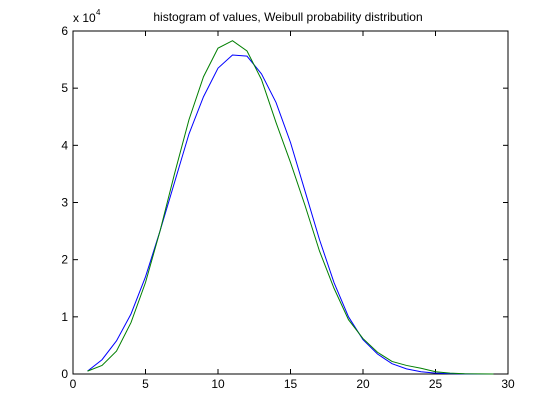 The image size is (560, 420). Describe the element at coordinates (218, 384) in the screenshot. I see `x-tick-label: 10` at that location.